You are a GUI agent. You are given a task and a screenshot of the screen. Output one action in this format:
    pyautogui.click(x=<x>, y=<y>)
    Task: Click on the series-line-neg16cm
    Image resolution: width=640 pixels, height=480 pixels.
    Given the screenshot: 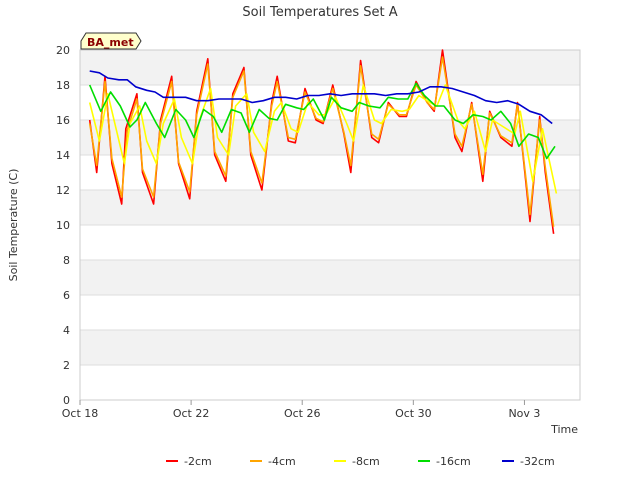 What is the action you would take?
    pyautogui.click(x=322, y=121)
    